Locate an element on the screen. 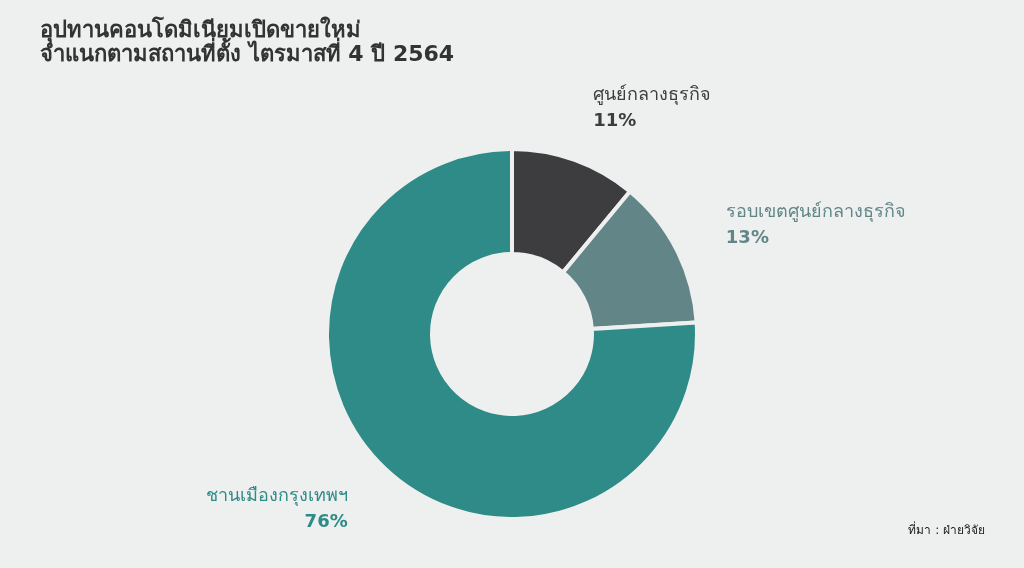  data-label: 76% is located at coordinates (326, 520).